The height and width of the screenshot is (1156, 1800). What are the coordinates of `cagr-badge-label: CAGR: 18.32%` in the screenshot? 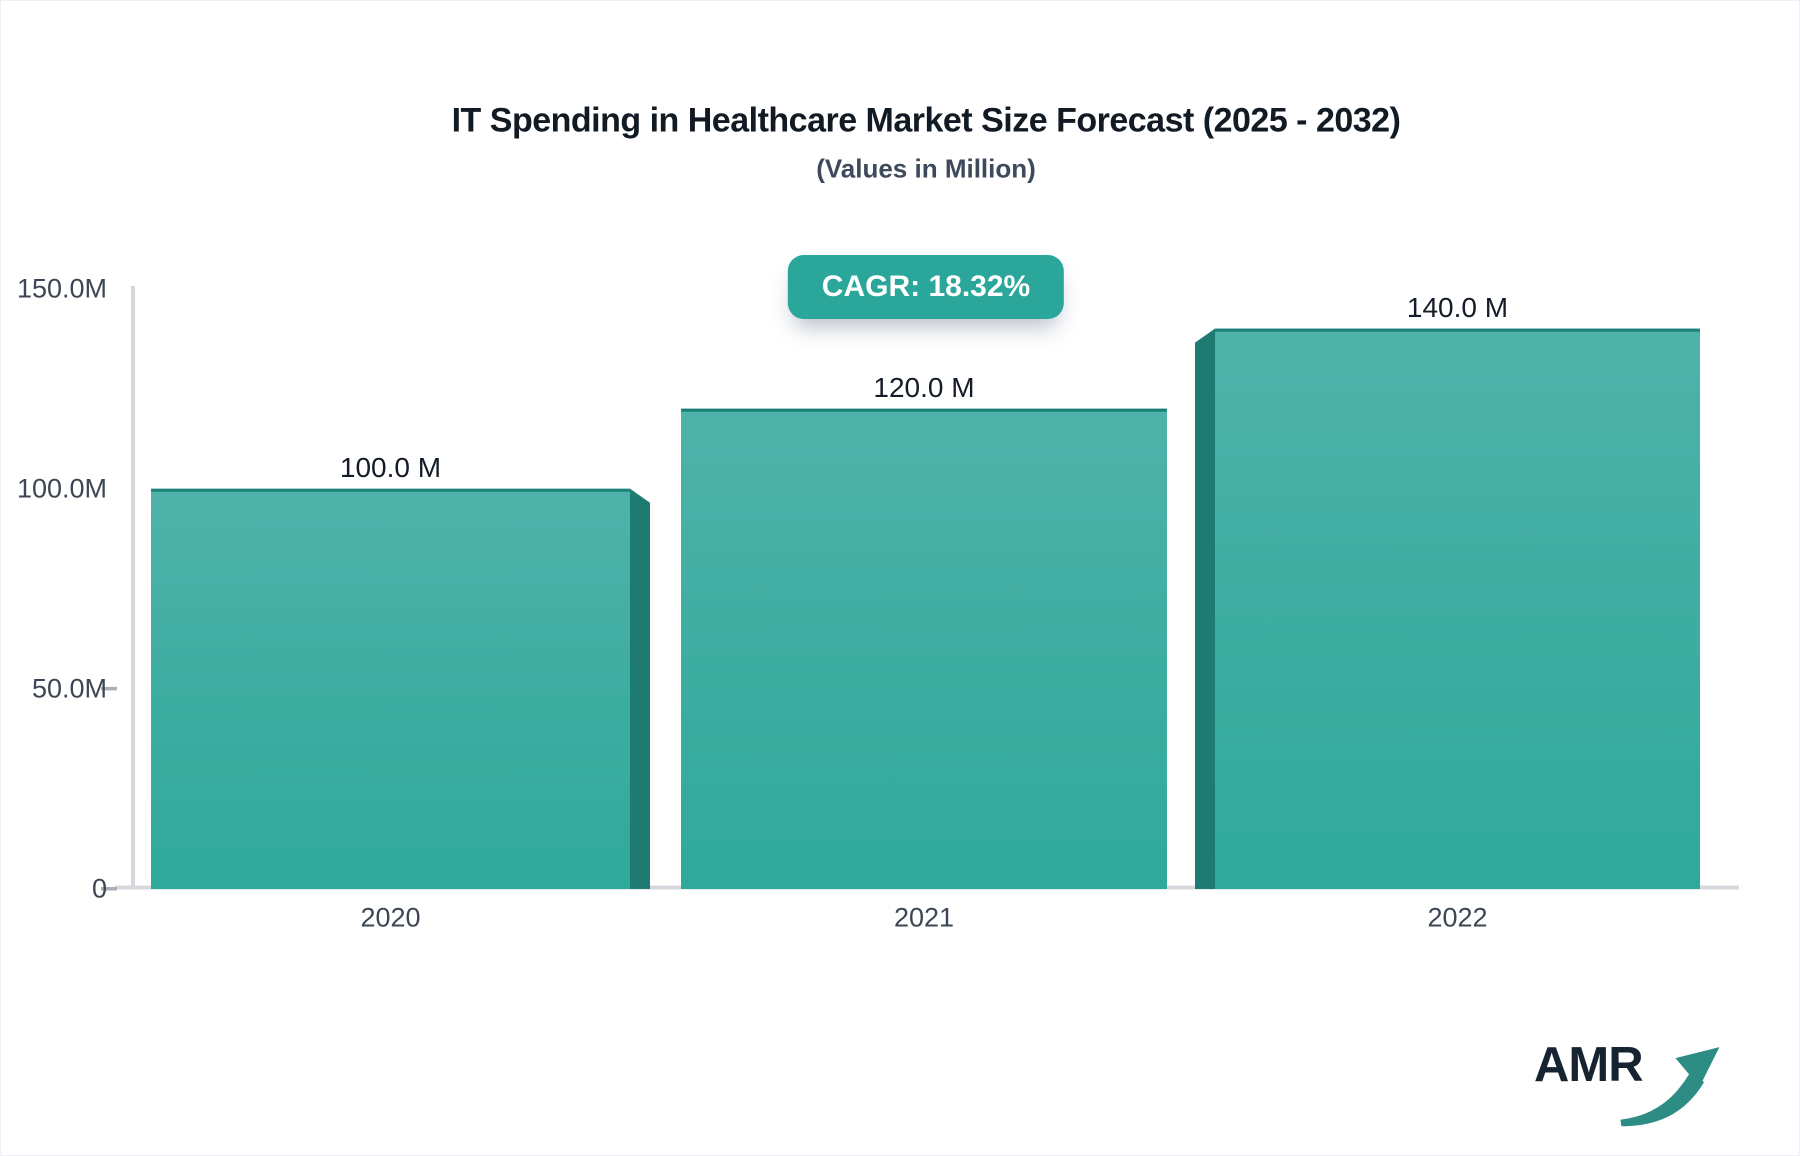 It's located at (926, 286).